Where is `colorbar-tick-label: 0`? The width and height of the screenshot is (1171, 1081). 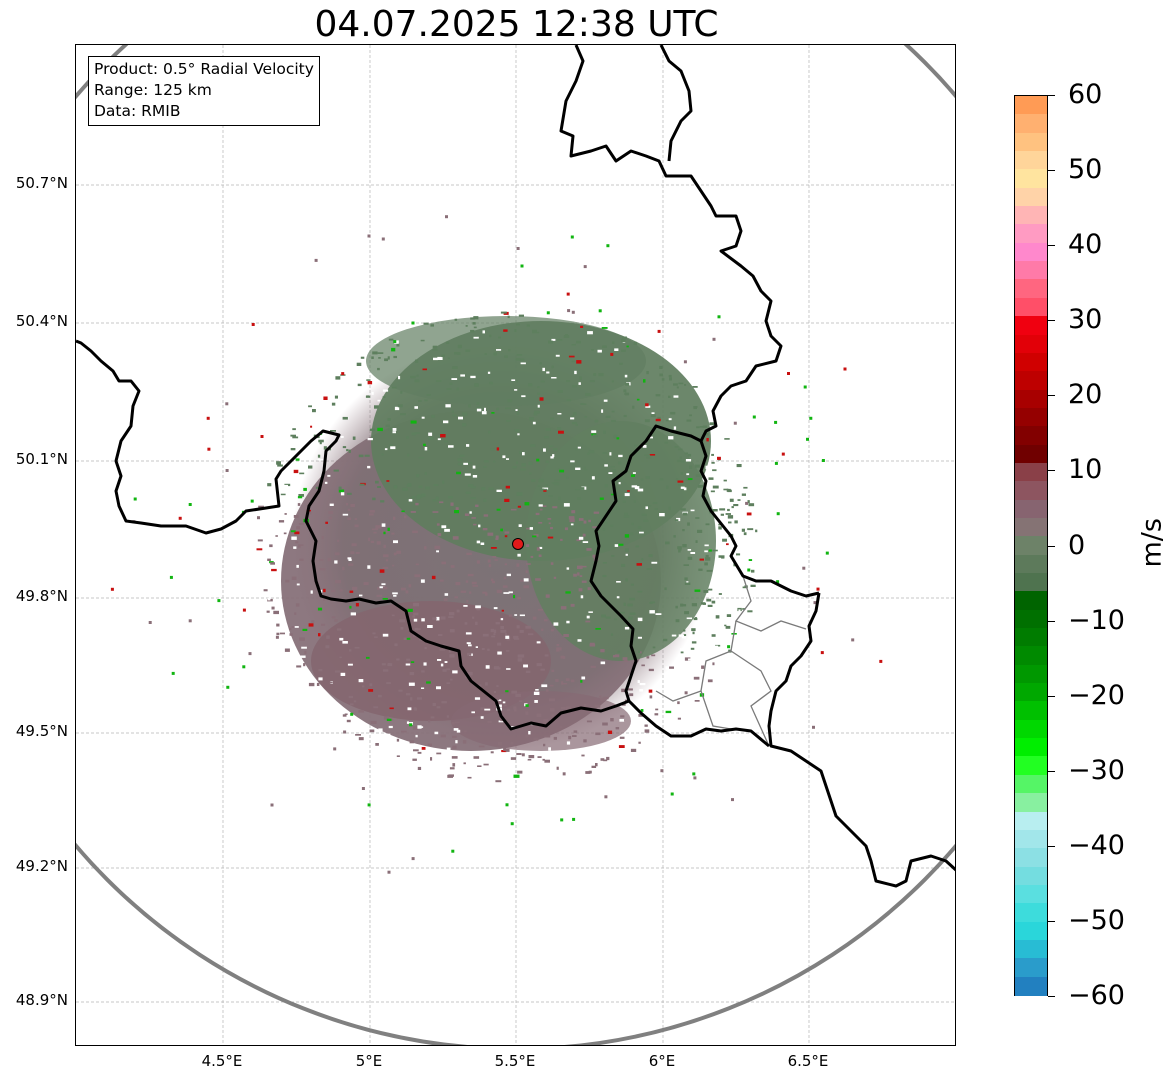 colorbar-tick-label: 0 is located at coordinates (1077, 545).